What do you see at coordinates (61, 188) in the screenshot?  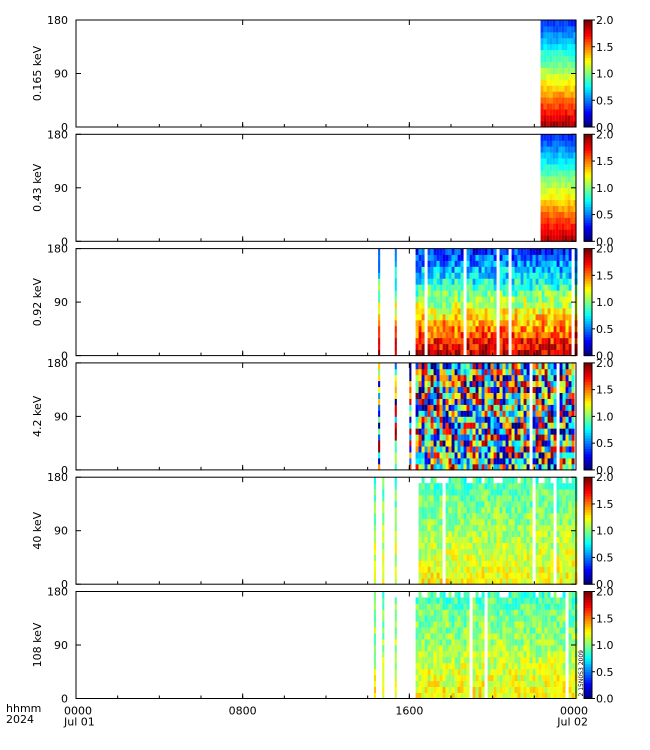 I see `y-tick-label: 90` at bounding box center [61, 188].